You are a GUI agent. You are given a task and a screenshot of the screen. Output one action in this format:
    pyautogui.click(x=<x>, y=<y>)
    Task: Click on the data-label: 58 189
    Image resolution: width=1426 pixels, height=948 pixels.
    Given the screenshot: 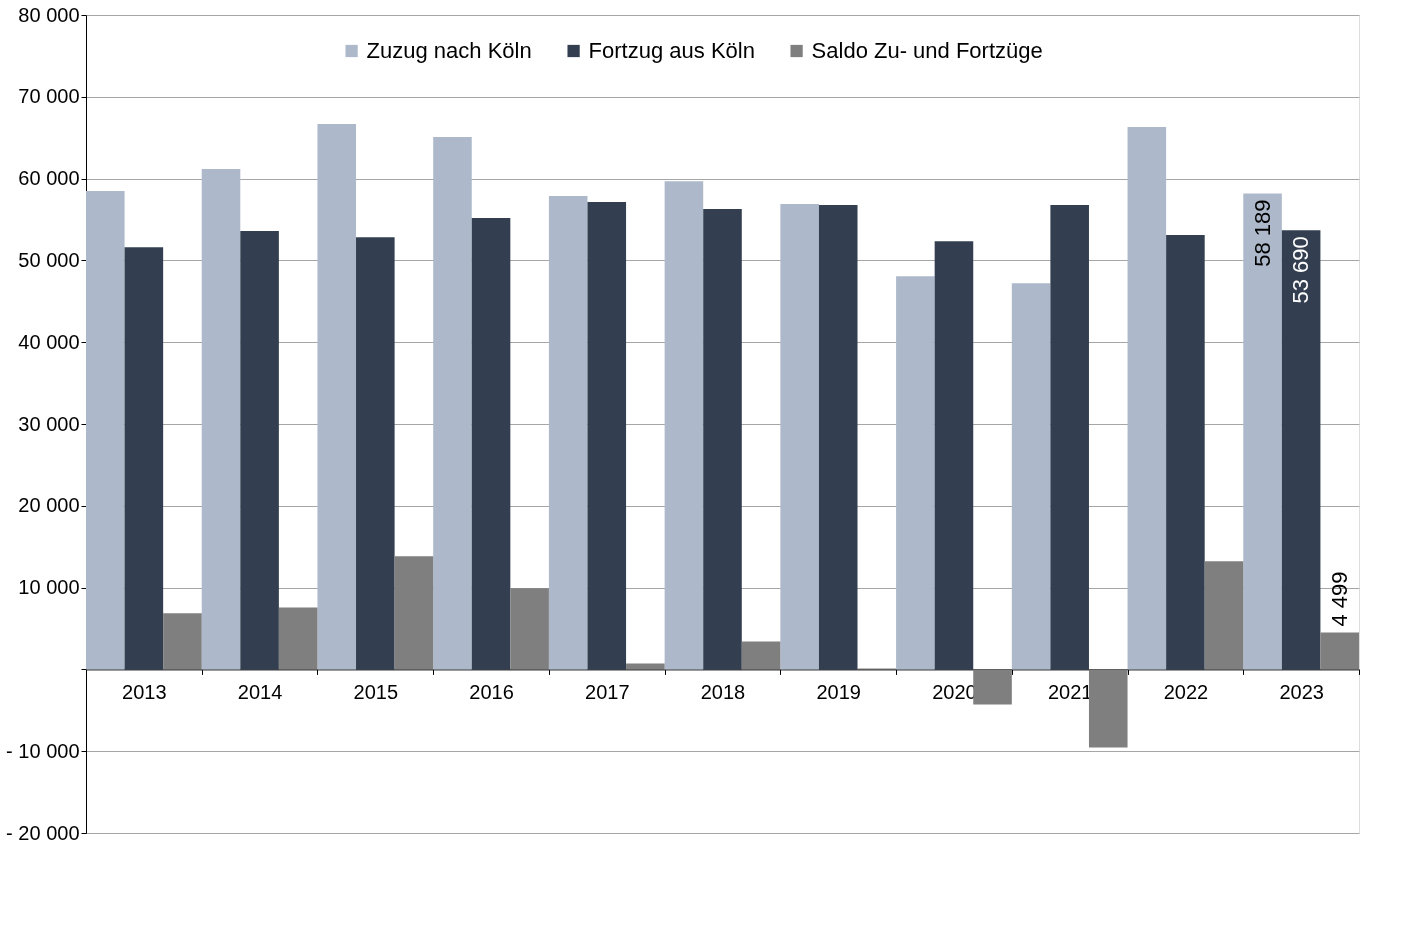 What is the action you would take?
    pyautogui.click(x=1262, y=233)
    